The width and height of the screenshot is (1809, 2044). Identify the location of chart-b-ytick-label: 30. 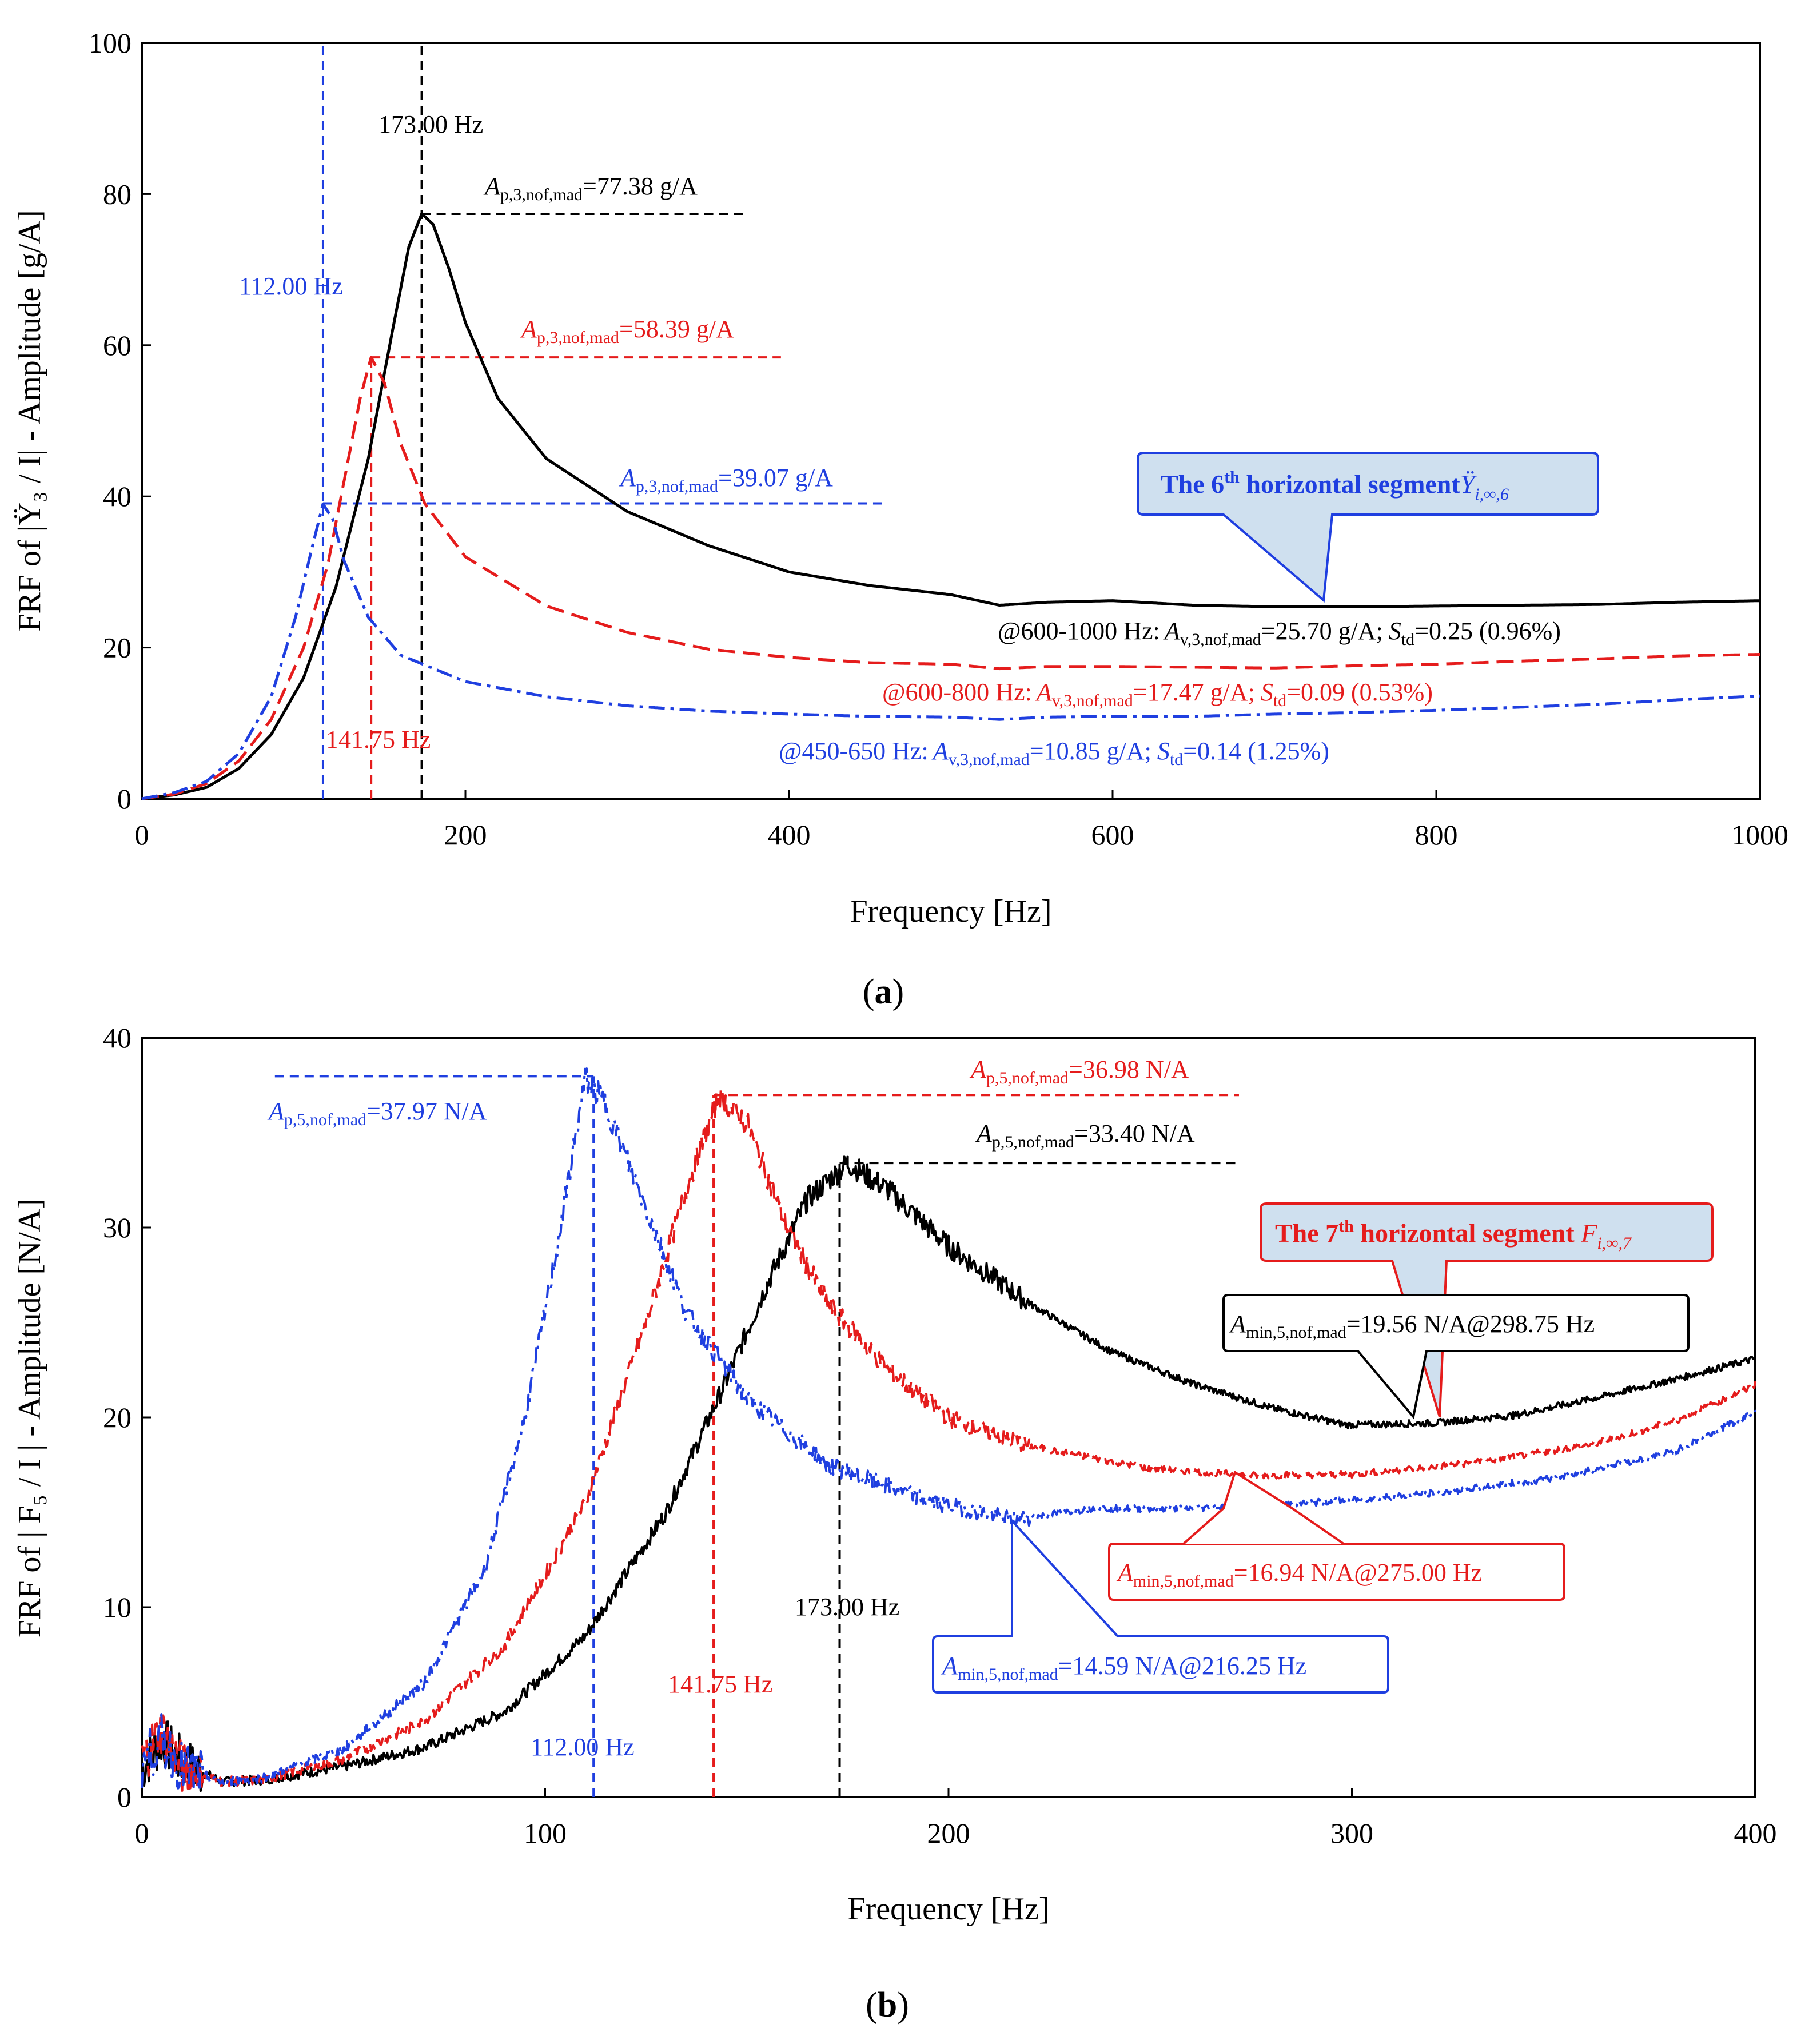
(117, 1228).